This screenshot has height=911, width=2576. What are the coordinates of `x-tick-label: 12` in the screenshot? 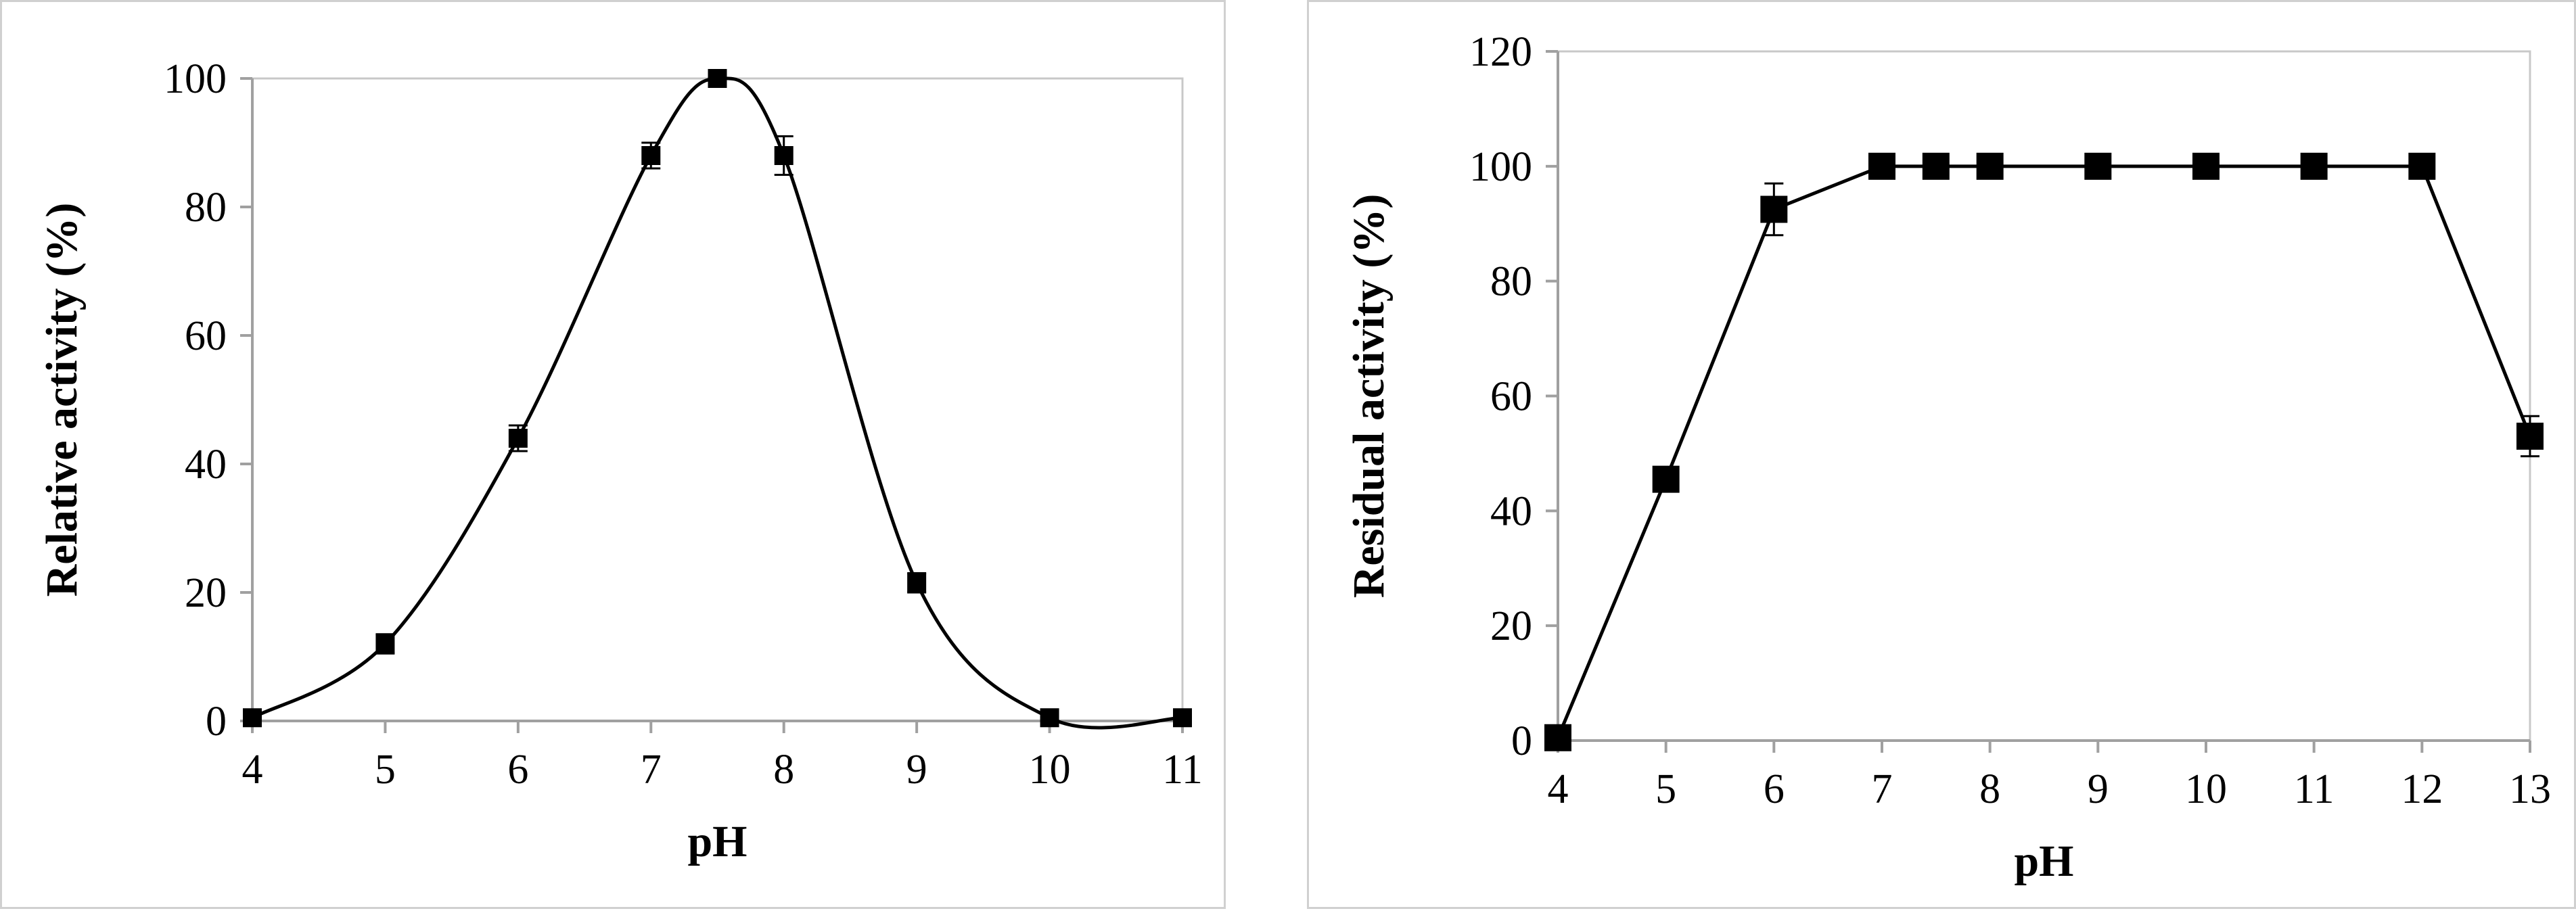 It's located at (2422, 789).